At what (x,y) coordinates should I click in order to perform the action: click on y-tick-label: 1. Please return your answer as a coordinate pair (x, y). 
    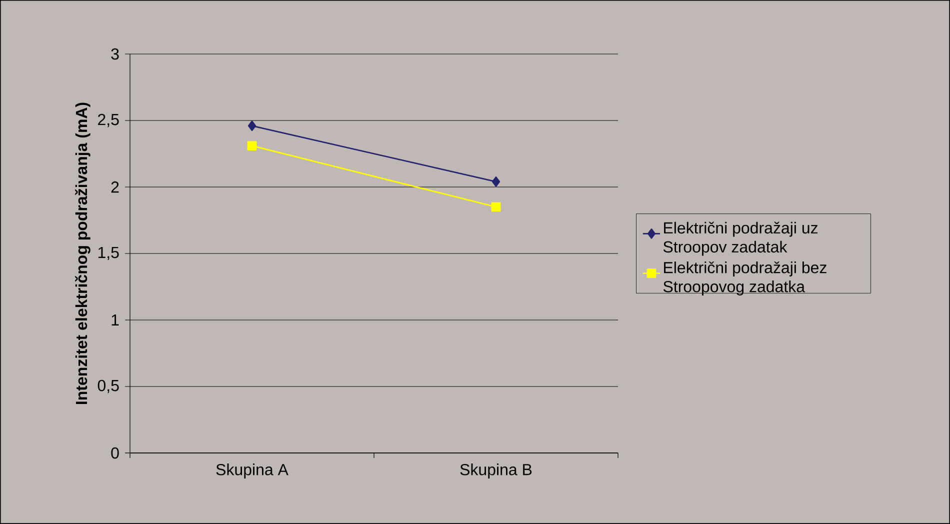
    Looking at the image, I should click on (115, 320).